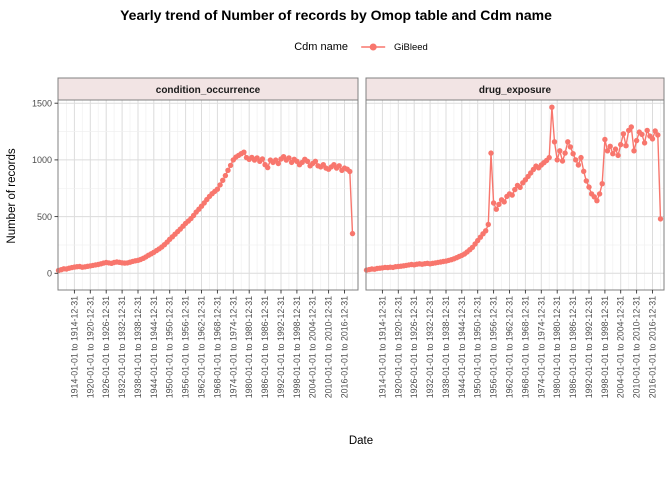  Describe the element at coordinates (42, 103) in the screenshot. I see `y-tick-label: 1500` at that location.